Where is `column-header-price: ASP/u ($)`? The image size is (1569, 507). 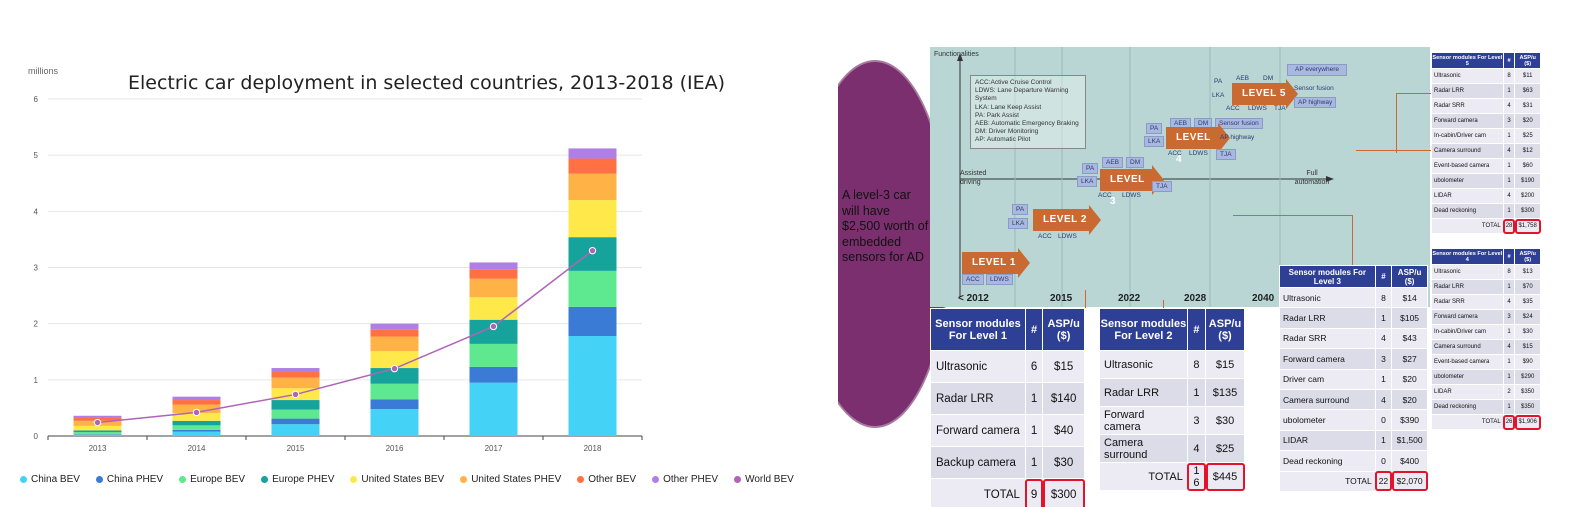
column-header-price: ASP/u ($) is located at coordinates (1527, 256).